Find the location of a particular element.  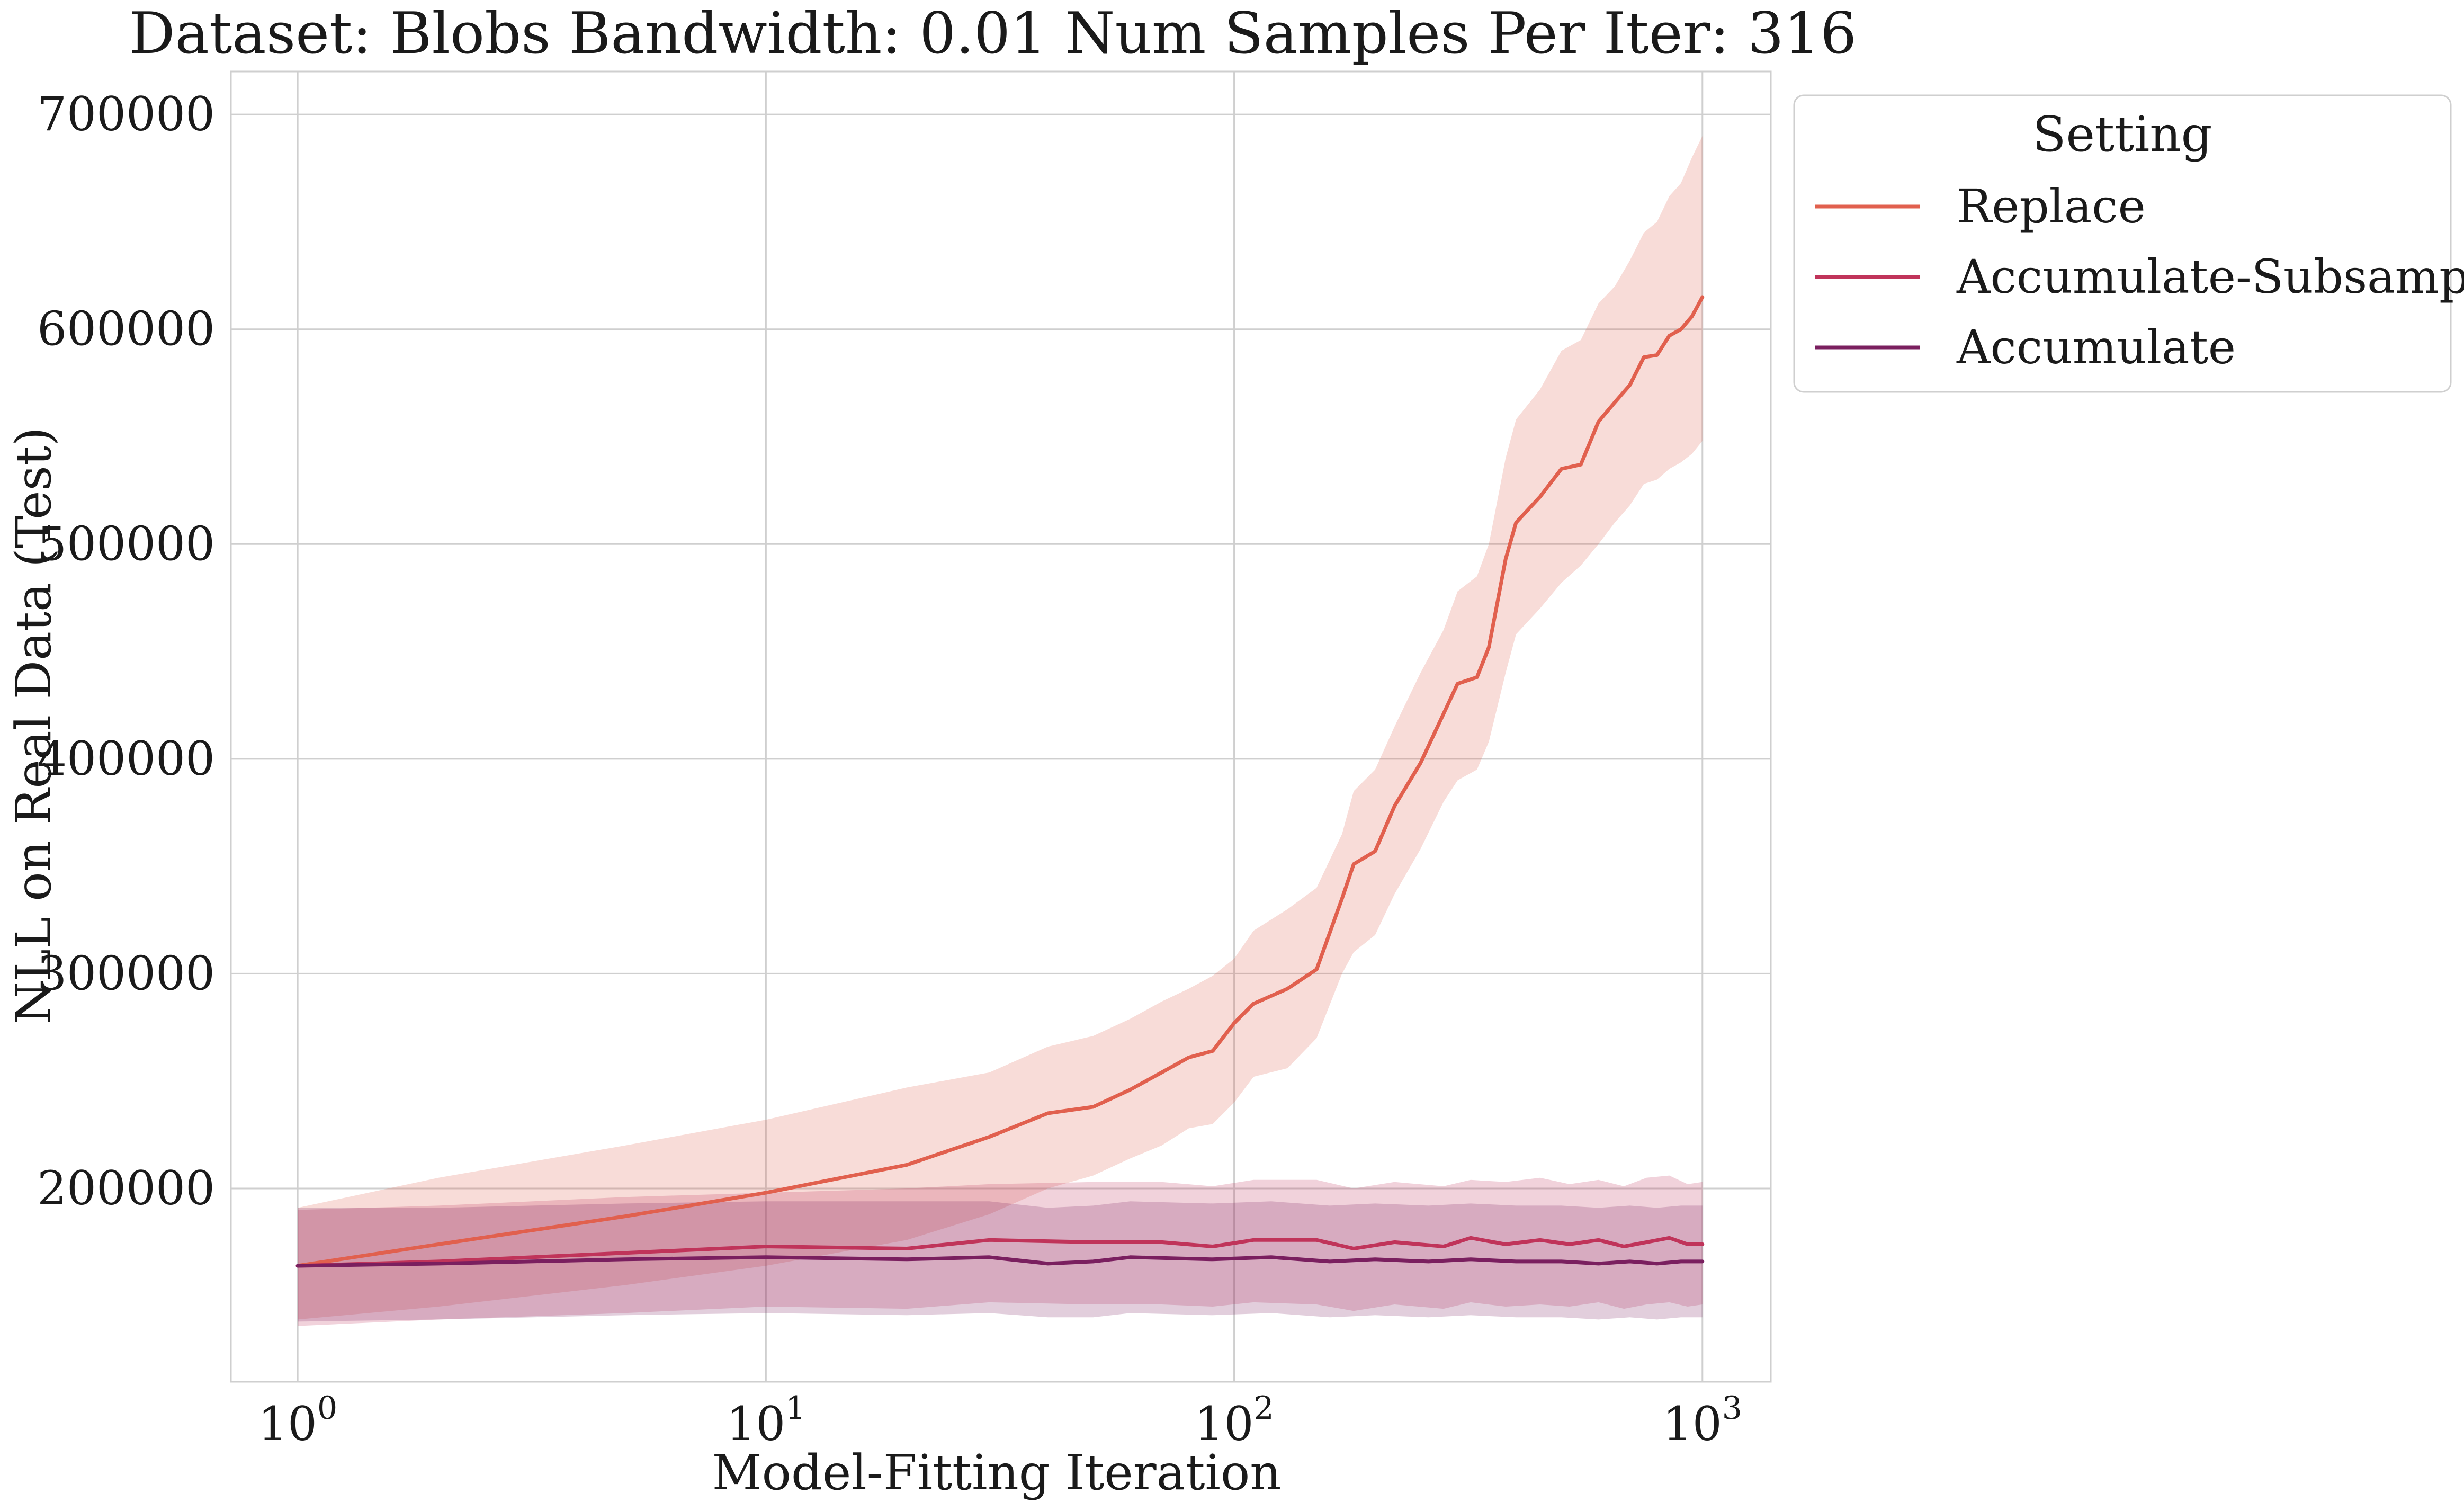

accumulate-line is located at coordinates (1000, 1262).